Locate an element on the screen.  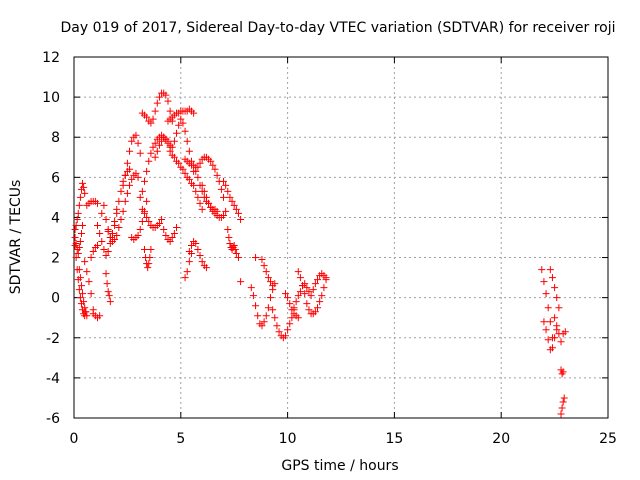
x-tick-label: 25 is located at coordinates (608, 439).